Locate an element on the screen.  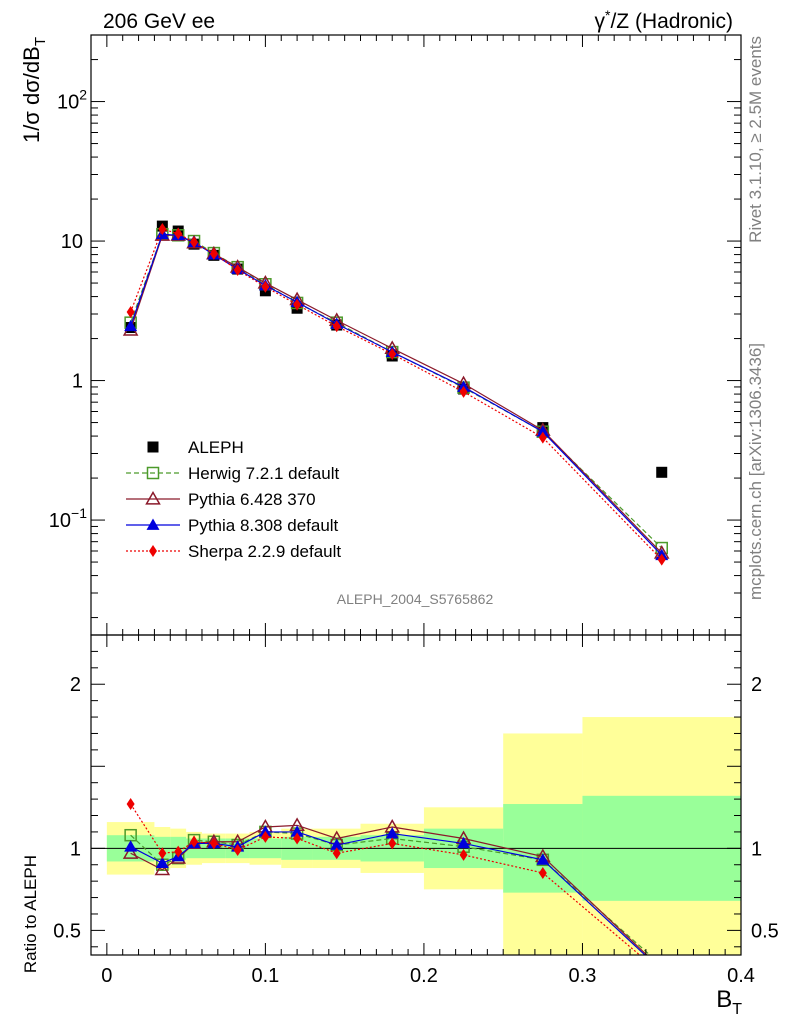
y-tick-label-main-1: 10 is located at coordinates (72, 242).